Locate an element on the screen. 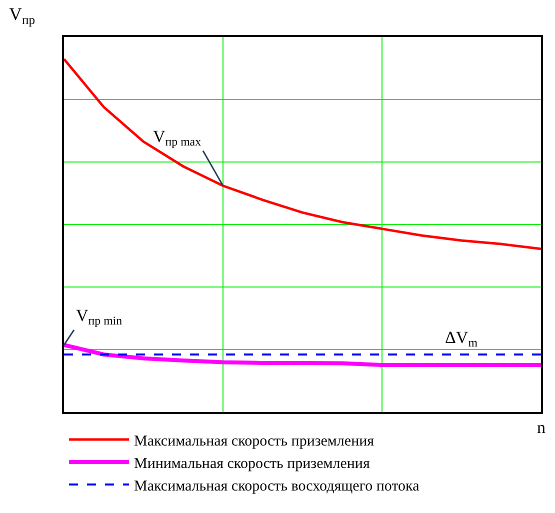 The height and width of the screenshot is (513, 555). x-axis-title: n is located at coordinates (541, 427).